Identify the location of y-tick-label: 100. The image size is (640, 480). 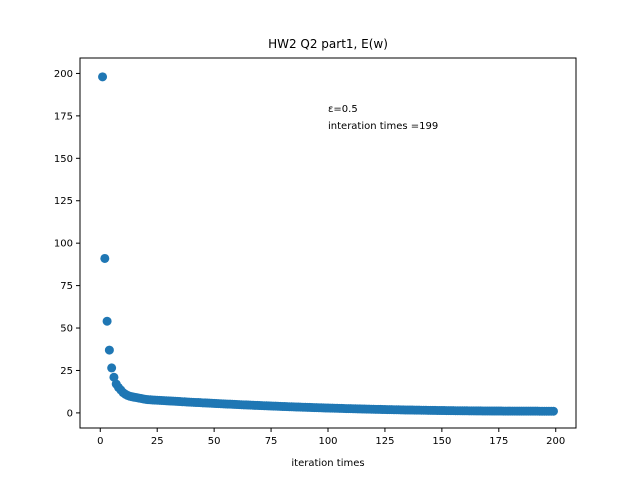
(63, 244).